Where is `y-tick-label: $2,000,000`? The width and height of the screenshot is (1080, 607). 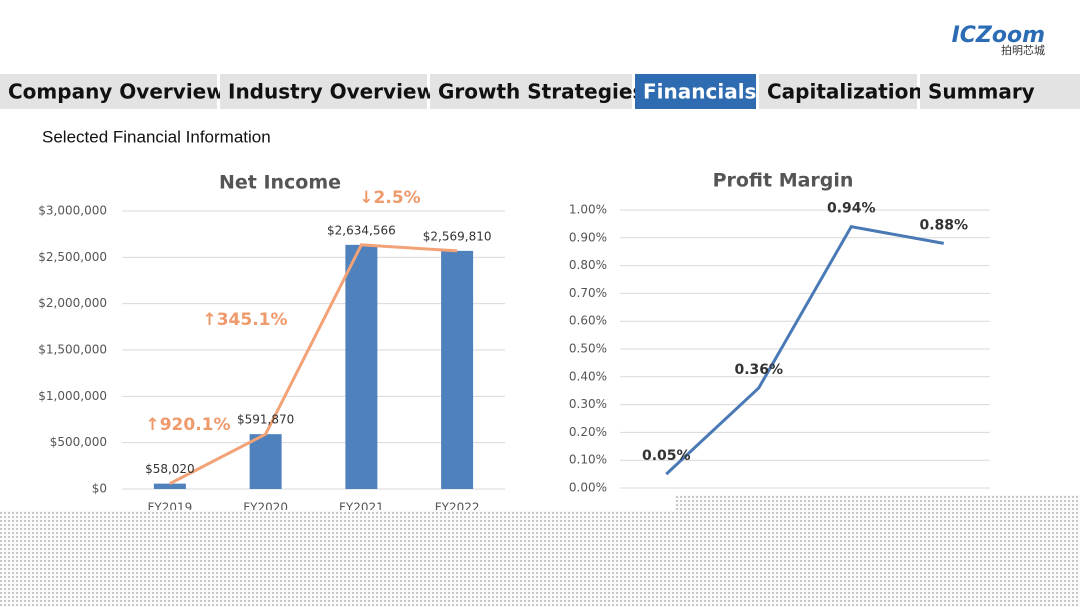
y-tick-label: $2,000,000 is located at coordinates (72, 303).